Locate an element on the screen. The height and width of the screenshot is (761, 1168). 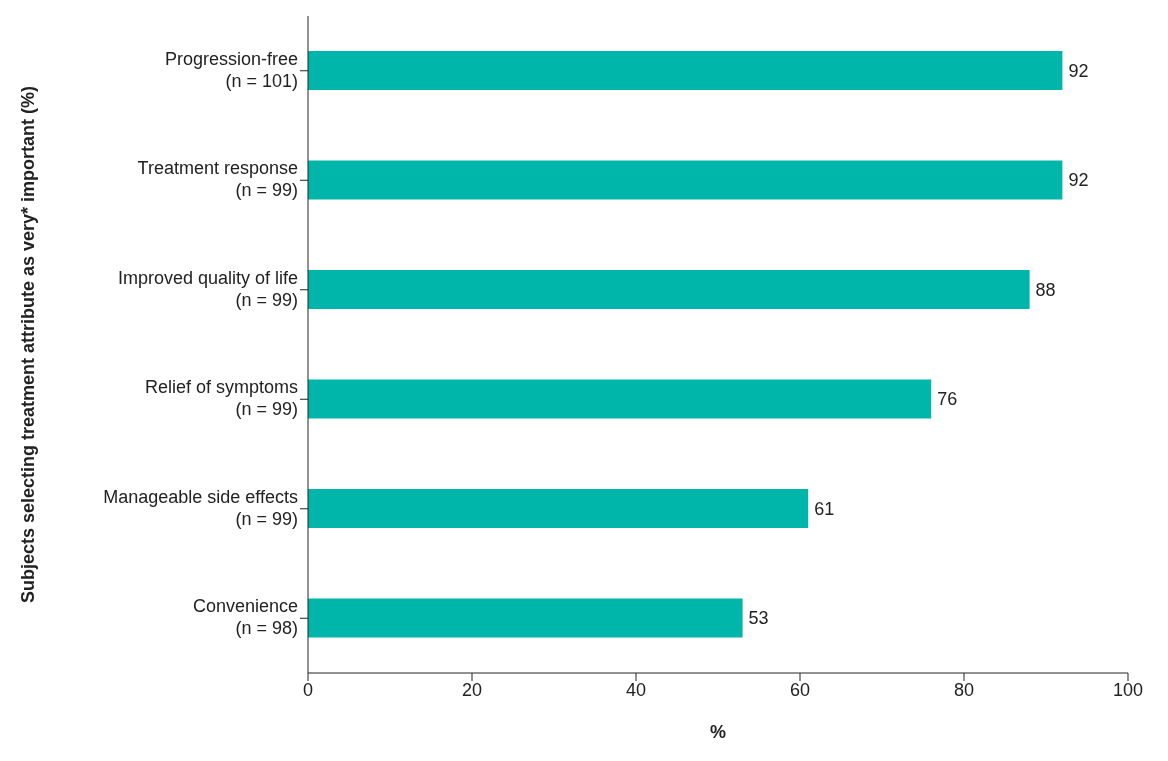
x-axis-title: % is located at coordinates (718, 731).